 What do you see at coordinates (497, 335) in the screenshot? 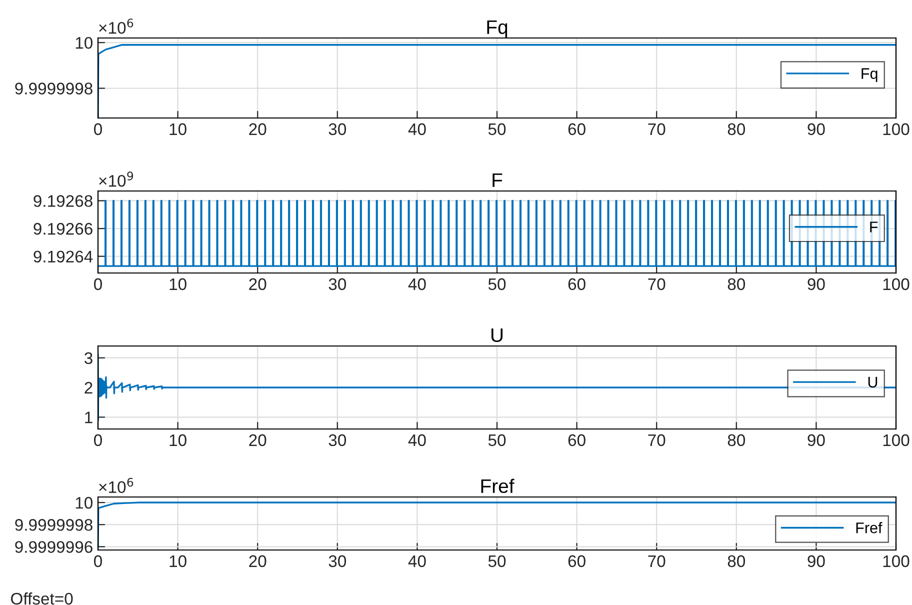
I see `chart-title: U` at bounding box center [497, 335].